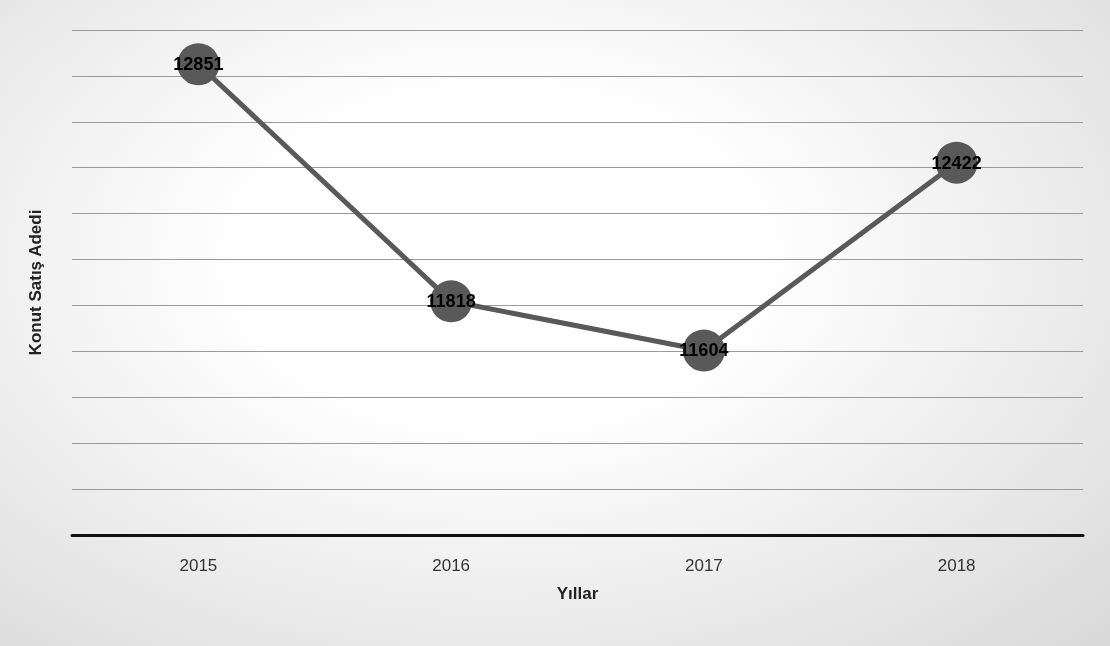 The height and width of the screenshot is (646, 1110). What do you see at coordinates (956, 565) in the screenshot?
I see `x-tick-label: 2018` at bounding box center [956, 565].